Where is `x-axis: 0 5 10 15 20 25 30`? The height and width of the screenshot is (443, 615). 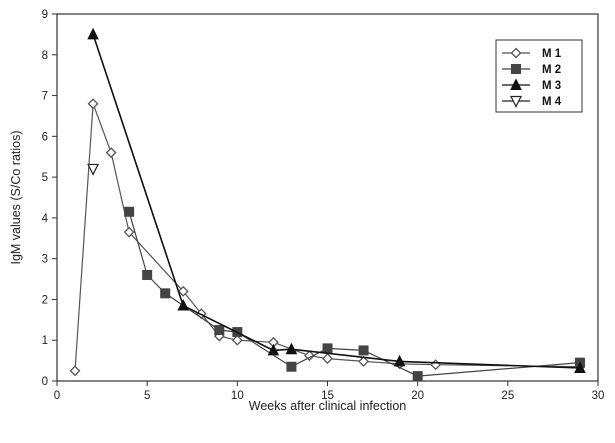 x-axis: 0 5 10 15 20 25 30 is located at coordinates (329, 391).